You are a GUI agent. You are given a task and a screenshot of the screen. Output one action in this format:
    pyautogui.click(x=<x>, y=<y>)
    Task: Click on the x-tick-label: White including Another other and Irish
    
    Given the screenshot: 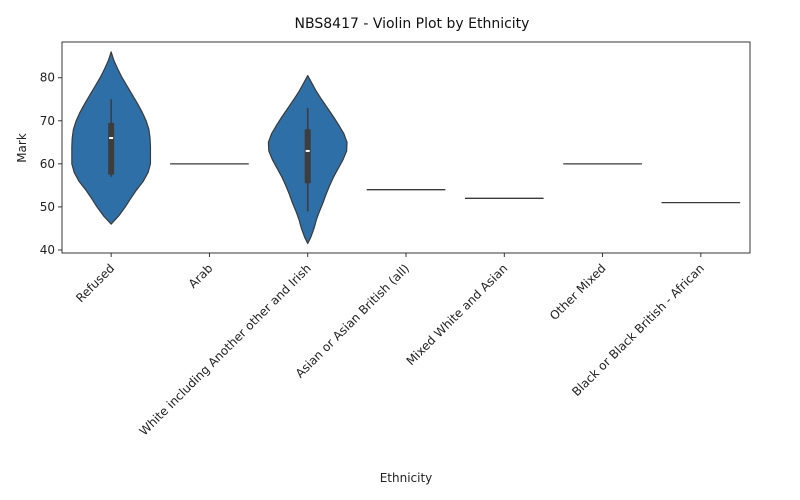 What is the action you would take?
    pyautogui.click(x=225, y=349)
    